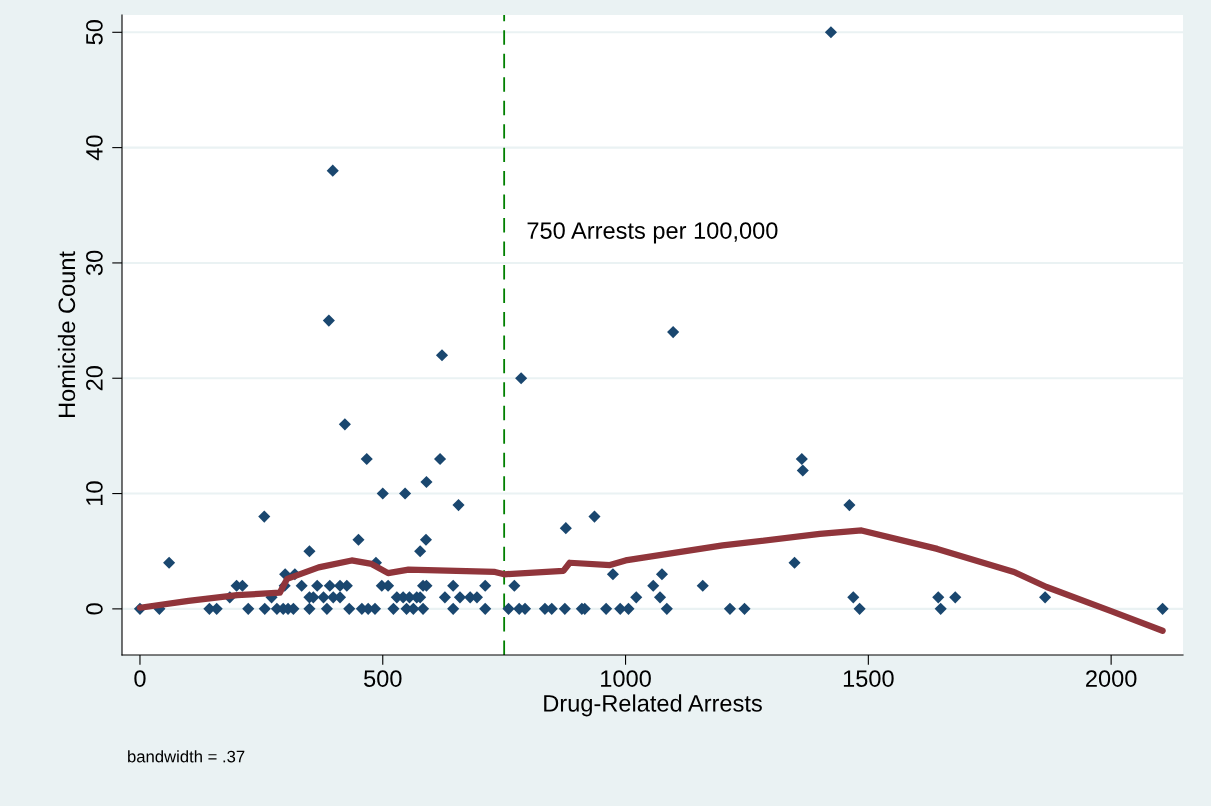  I want to click on ref-line-label: 750 Arrests per 100,000, so click(652, 233).